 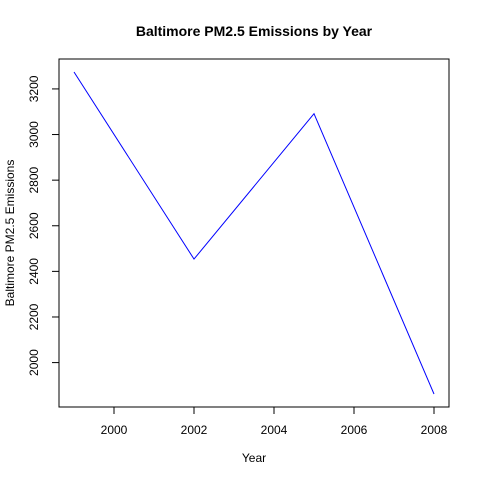 I want to click on y-tick-label: 2200, so click(x=34, y=316).